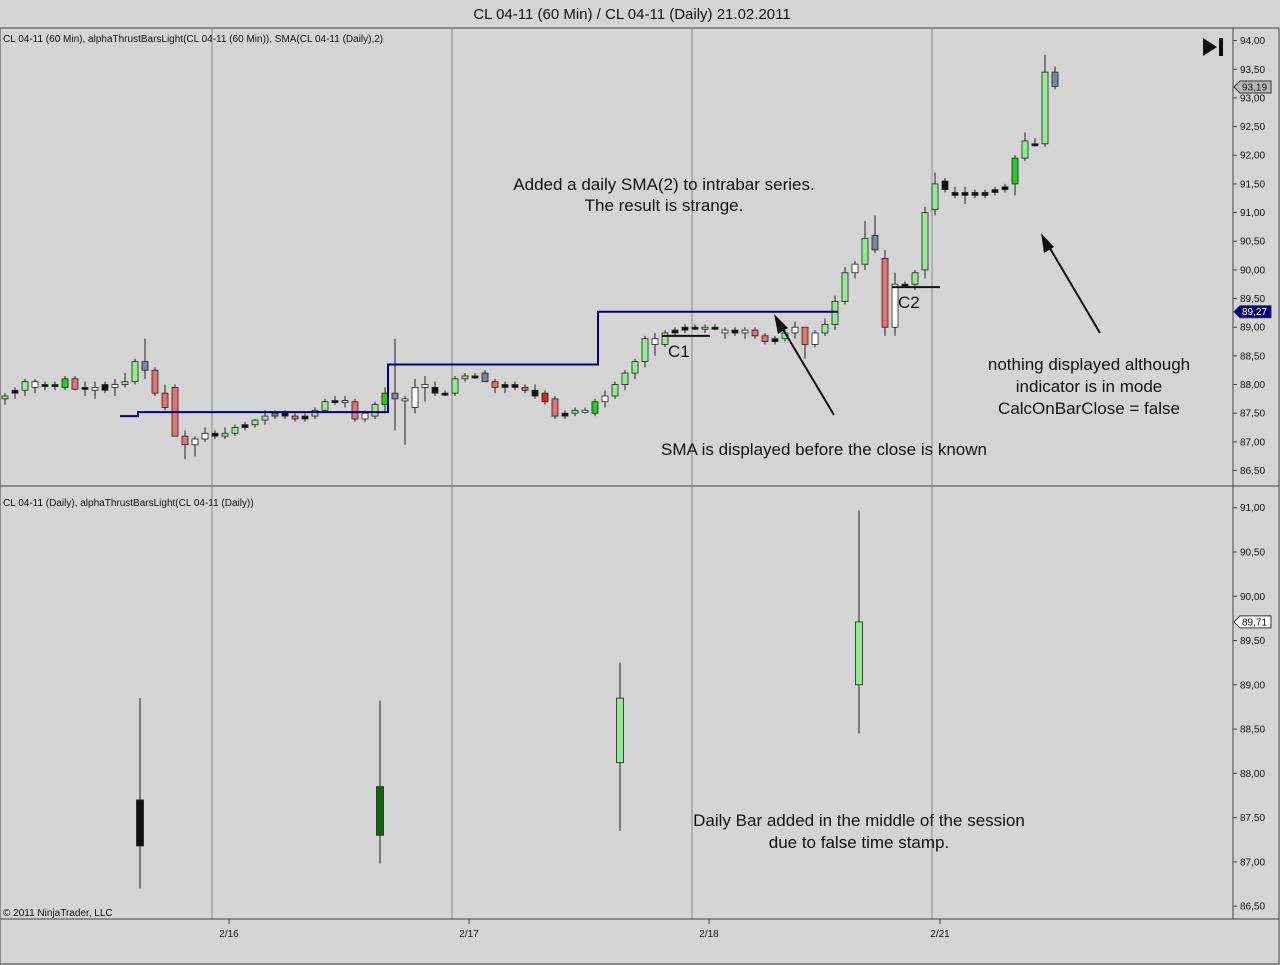 The height and width of the screenshot is (965, 1280). What do you see at coordinates (1252, 213) in the screenshot?
I see `y-tick-label: 91,00` at bounding box center [1252, 213].